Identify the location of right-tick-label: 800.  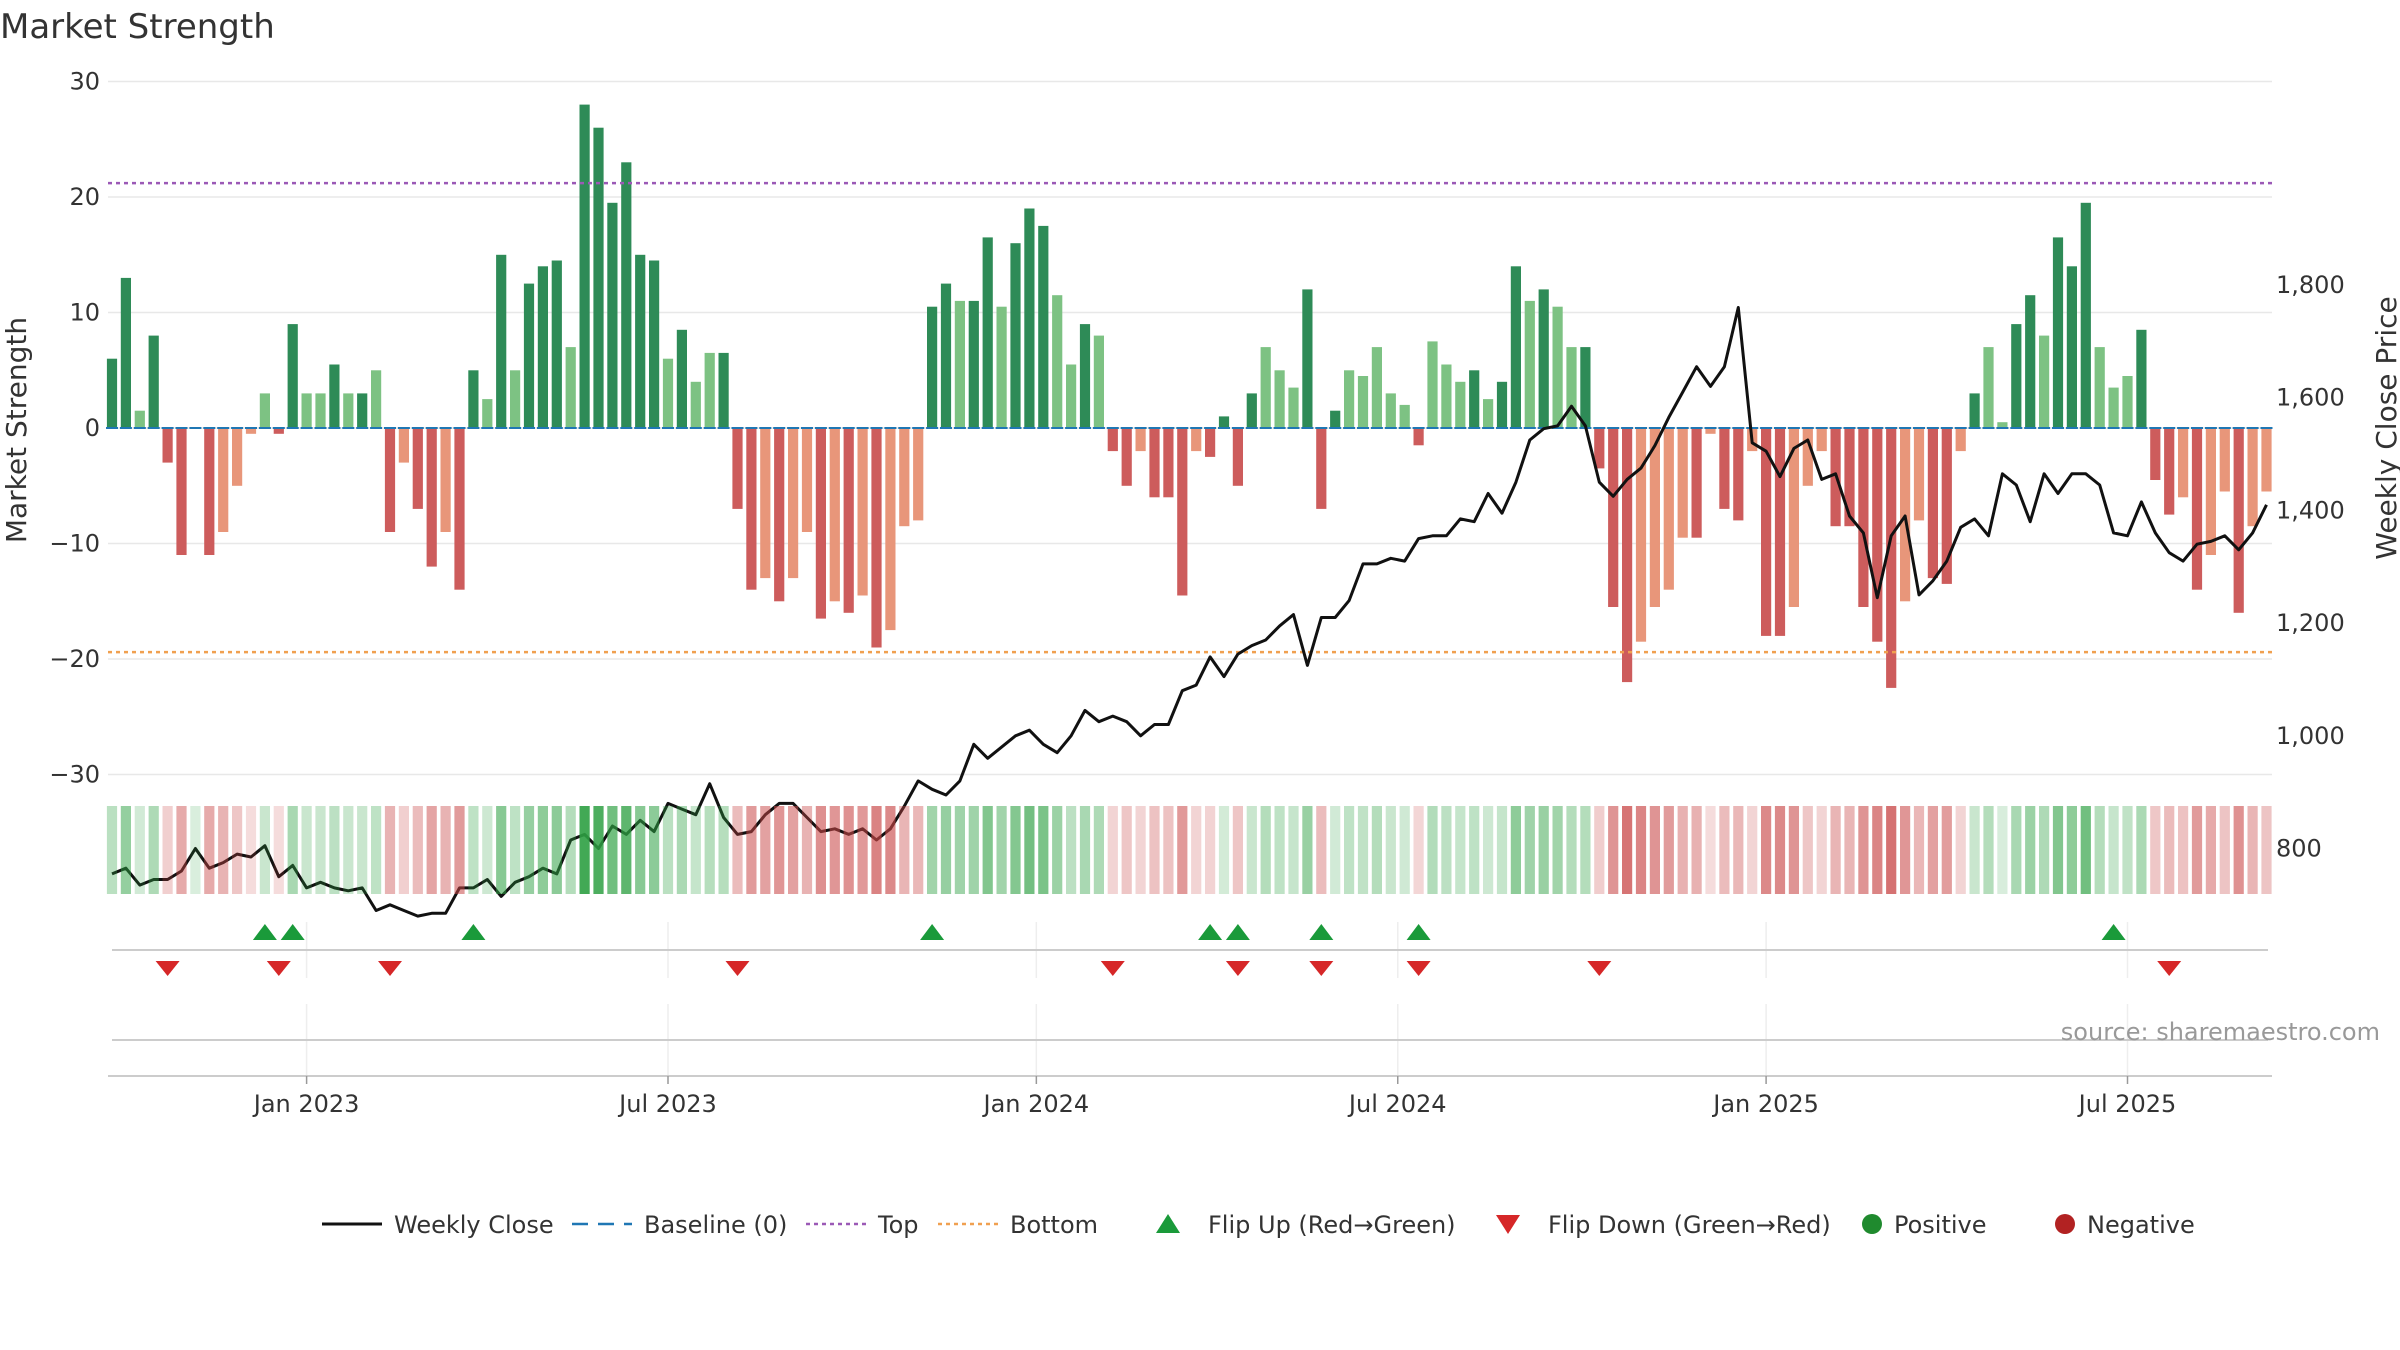
(2299, 849).